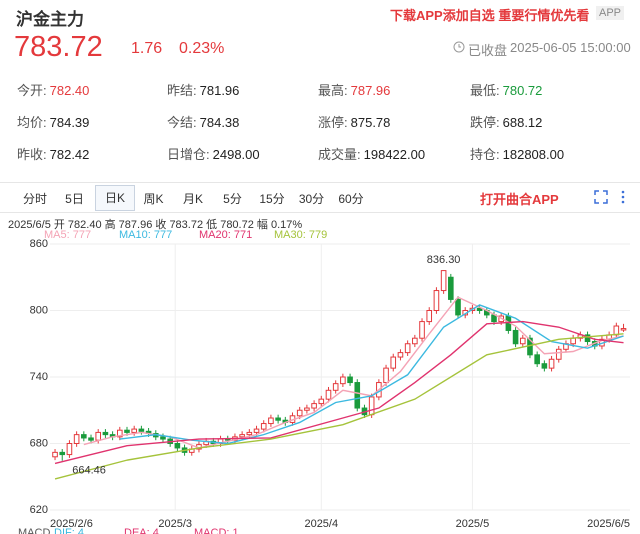 The image size is (640, 534). Describe the element at coordinates (351, 199) in the screenshot. I see `tab: 60分` at that location.